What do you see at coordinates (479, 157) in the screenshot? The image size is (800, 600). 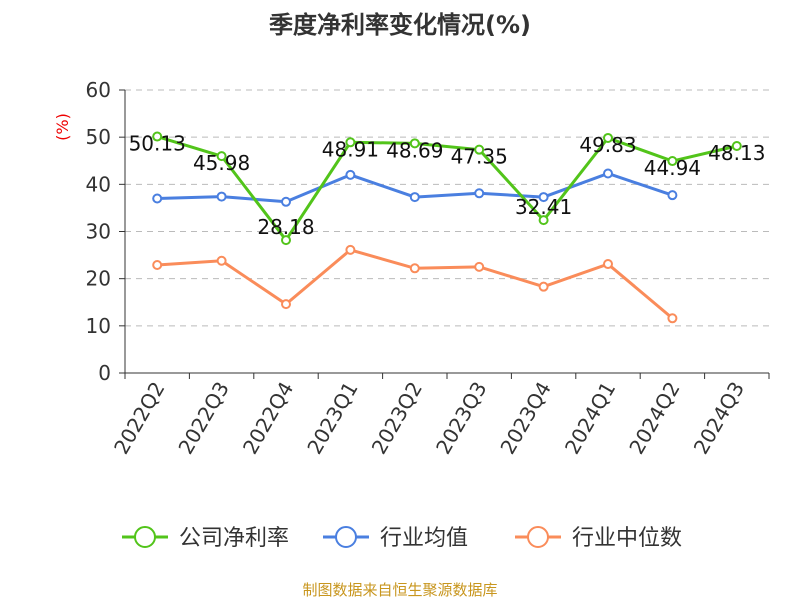 I see `data-label: 47.35` at bounding box center [479, 157].